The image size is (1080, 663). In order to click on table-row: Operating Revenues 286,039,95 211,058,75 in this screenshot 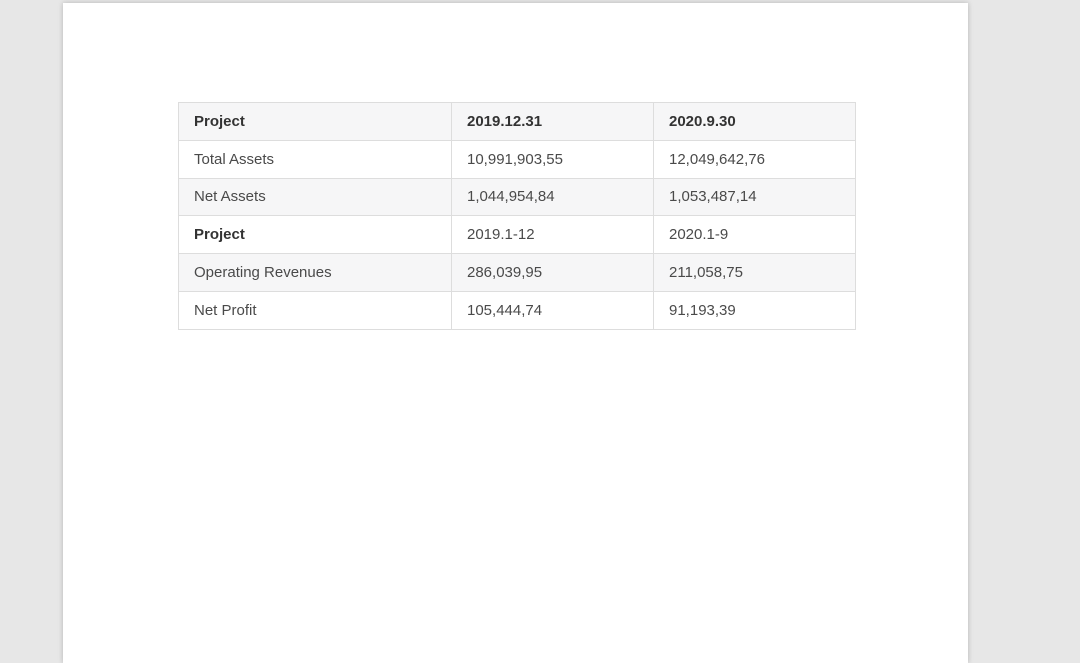, I will do `click(517, 272)`.